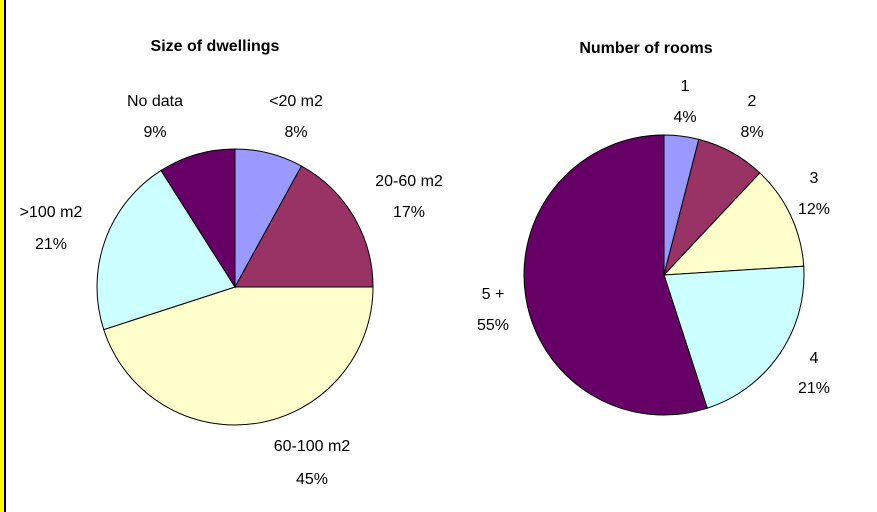 This screenshot has height=512, width=877. What do you see at coordinates (751, 117) in the screenshot?
I see `slice-label-2-rooms: 2 8%` at bounding box center [751, 117].